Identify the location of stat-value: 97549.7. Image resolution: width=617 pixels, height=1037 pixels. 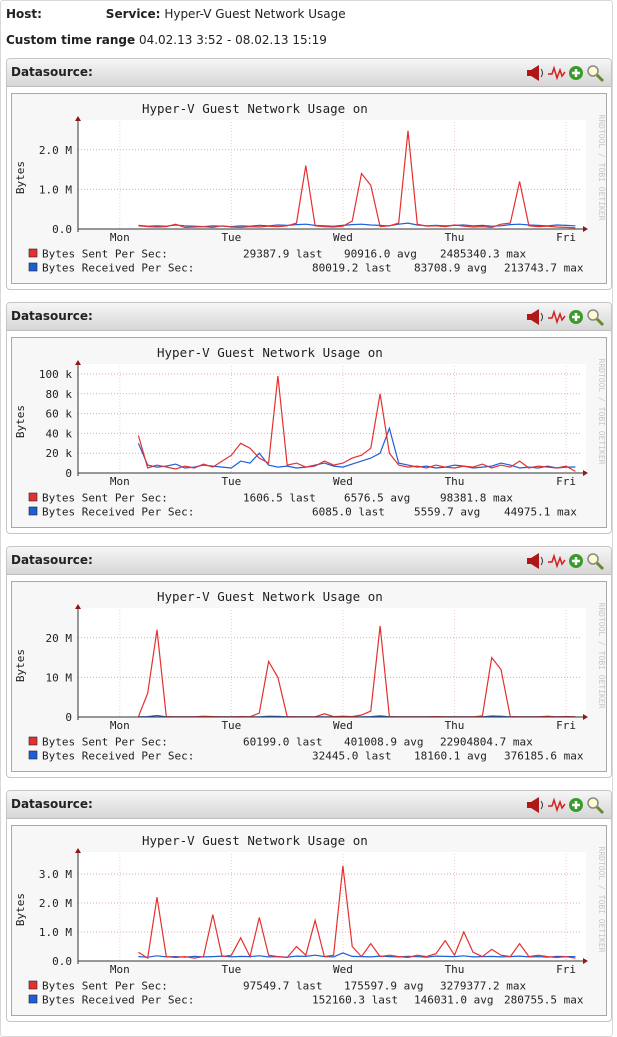
(266, 986).